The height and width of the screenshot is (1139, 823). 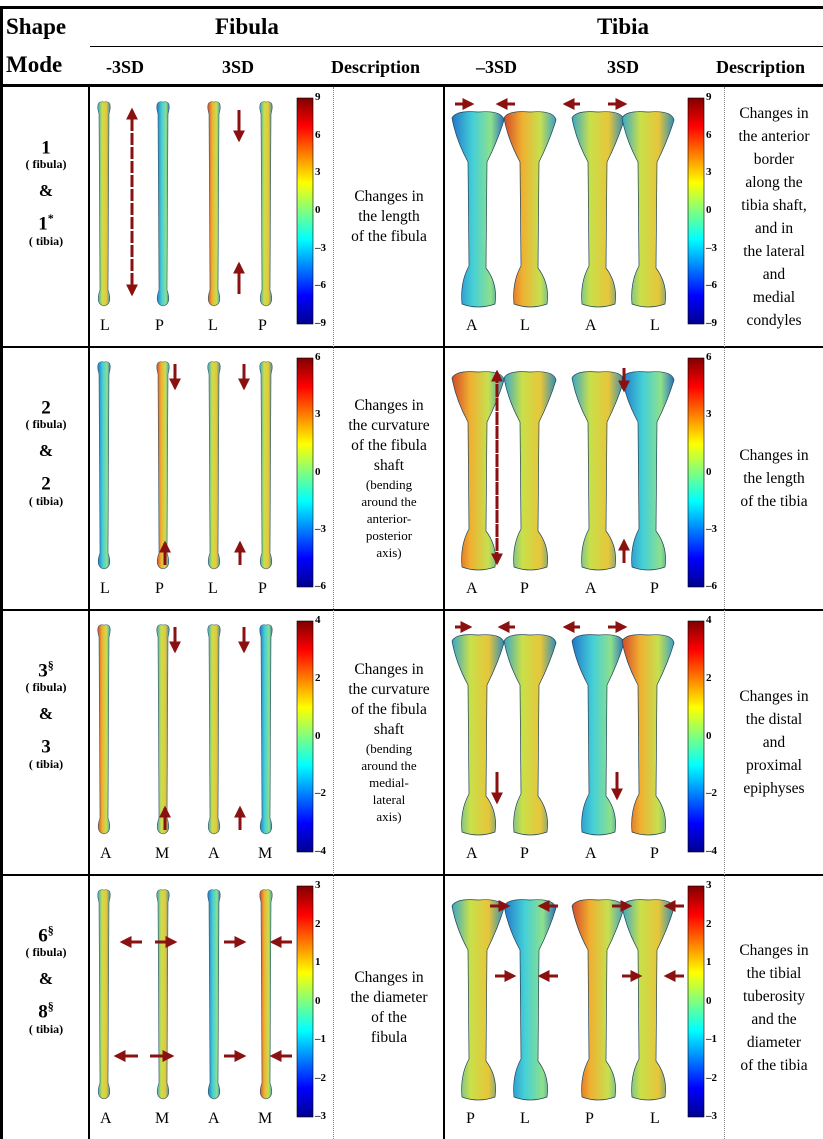 What do you see at coordinates (774, 788) in the screenshot?
I see `tibia-description-line: epiphyses` at bounding box center [774, 788].